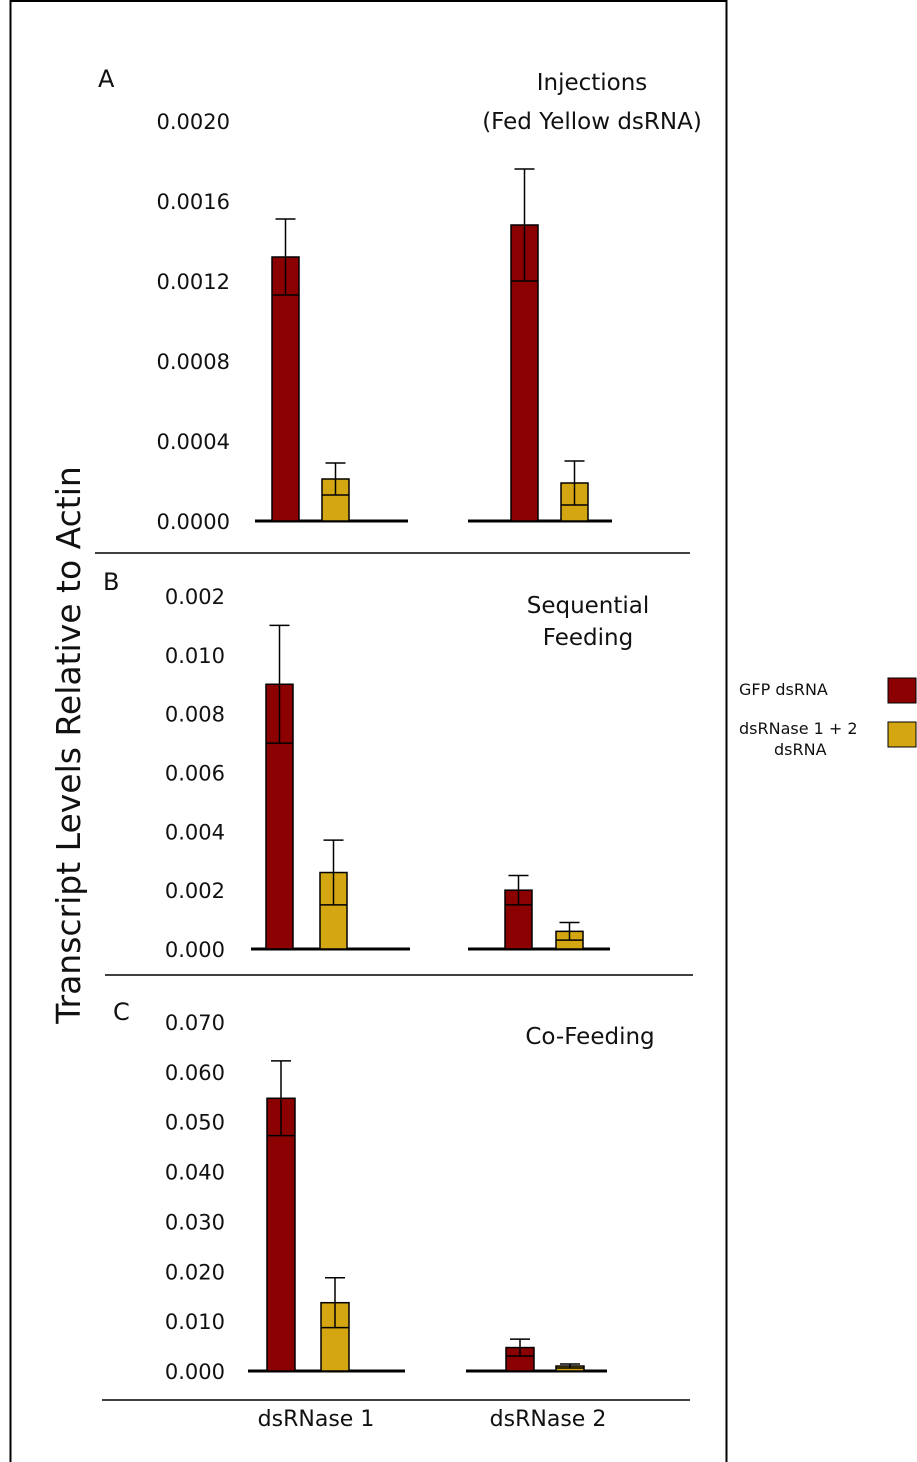 The image size is (917, 1462). Describe the element at coordinates (193, 122) in the screenshot. I see `panel-a-ytick-5: 0.0020` at that location.